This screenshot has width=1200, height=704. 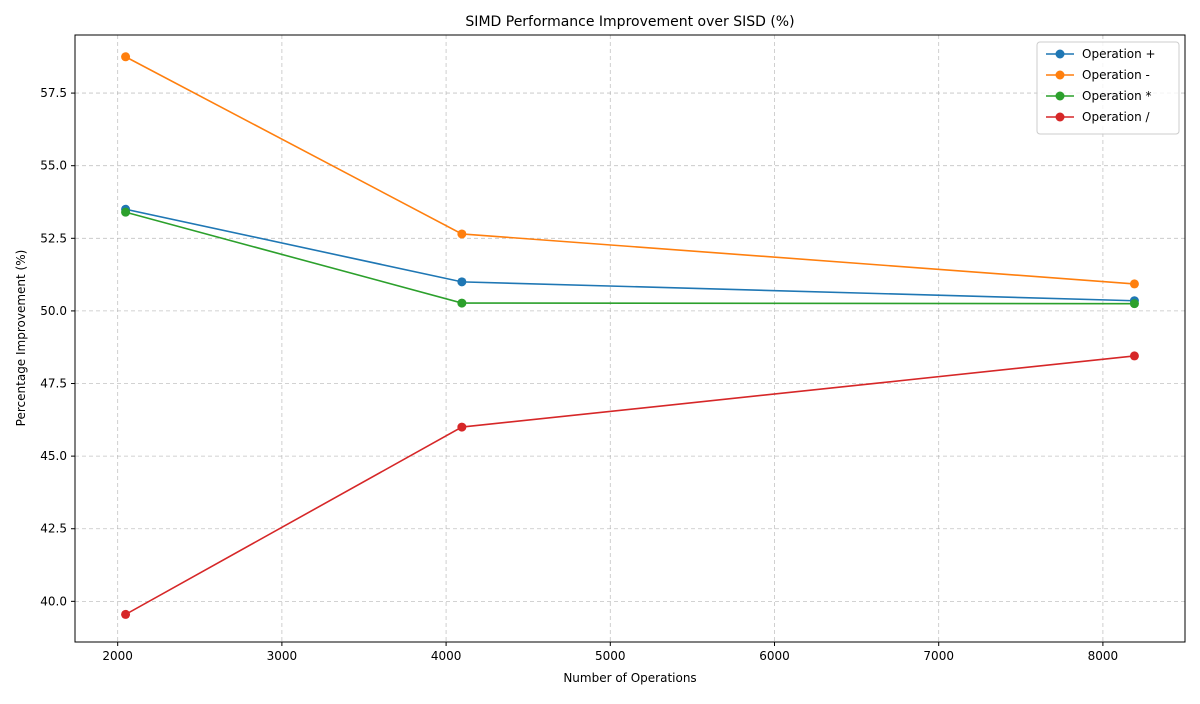 I want to click on y-axis-label: Percentage Improvement (%), so click(x=21, y=338).